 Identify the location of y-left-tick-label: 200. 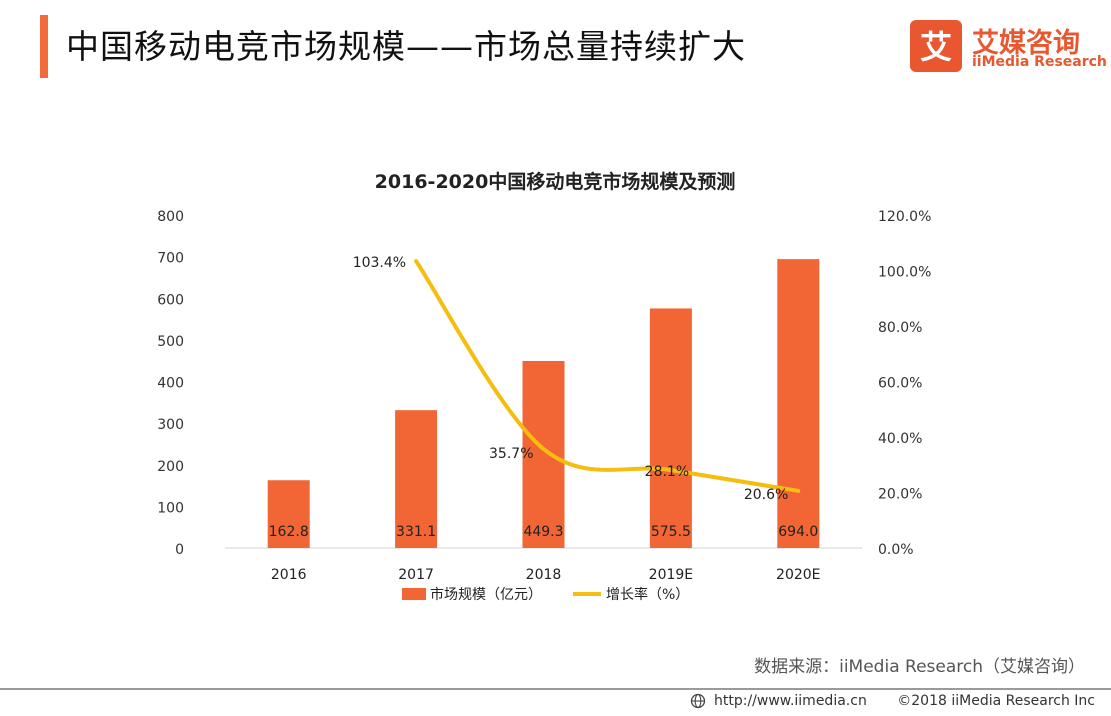
(170, 467).